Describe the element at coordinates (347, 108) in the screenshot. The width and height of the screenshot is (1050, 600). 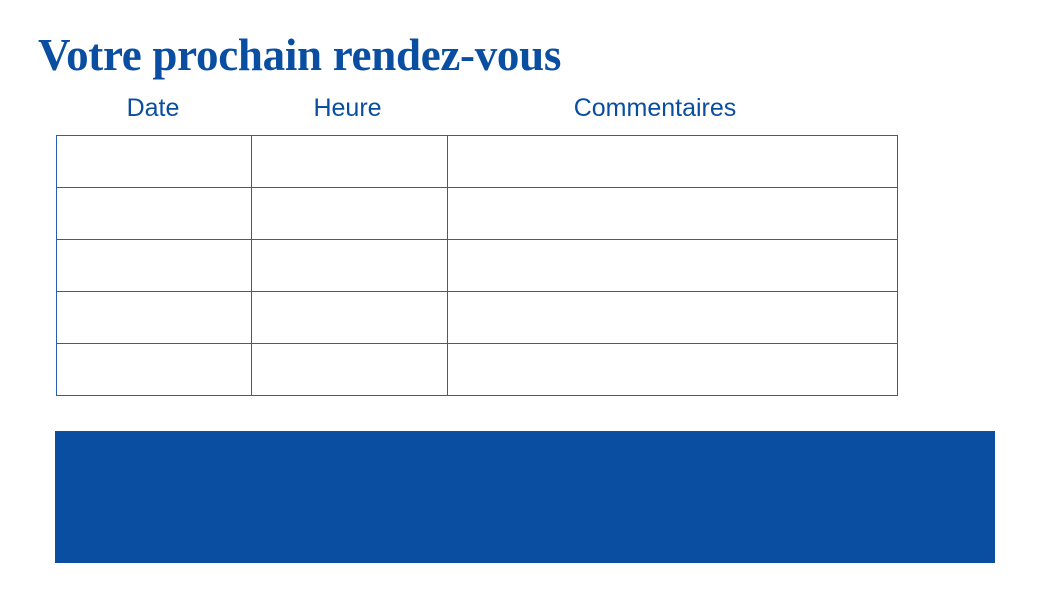
I see `column-header-time: Heure` at that location.